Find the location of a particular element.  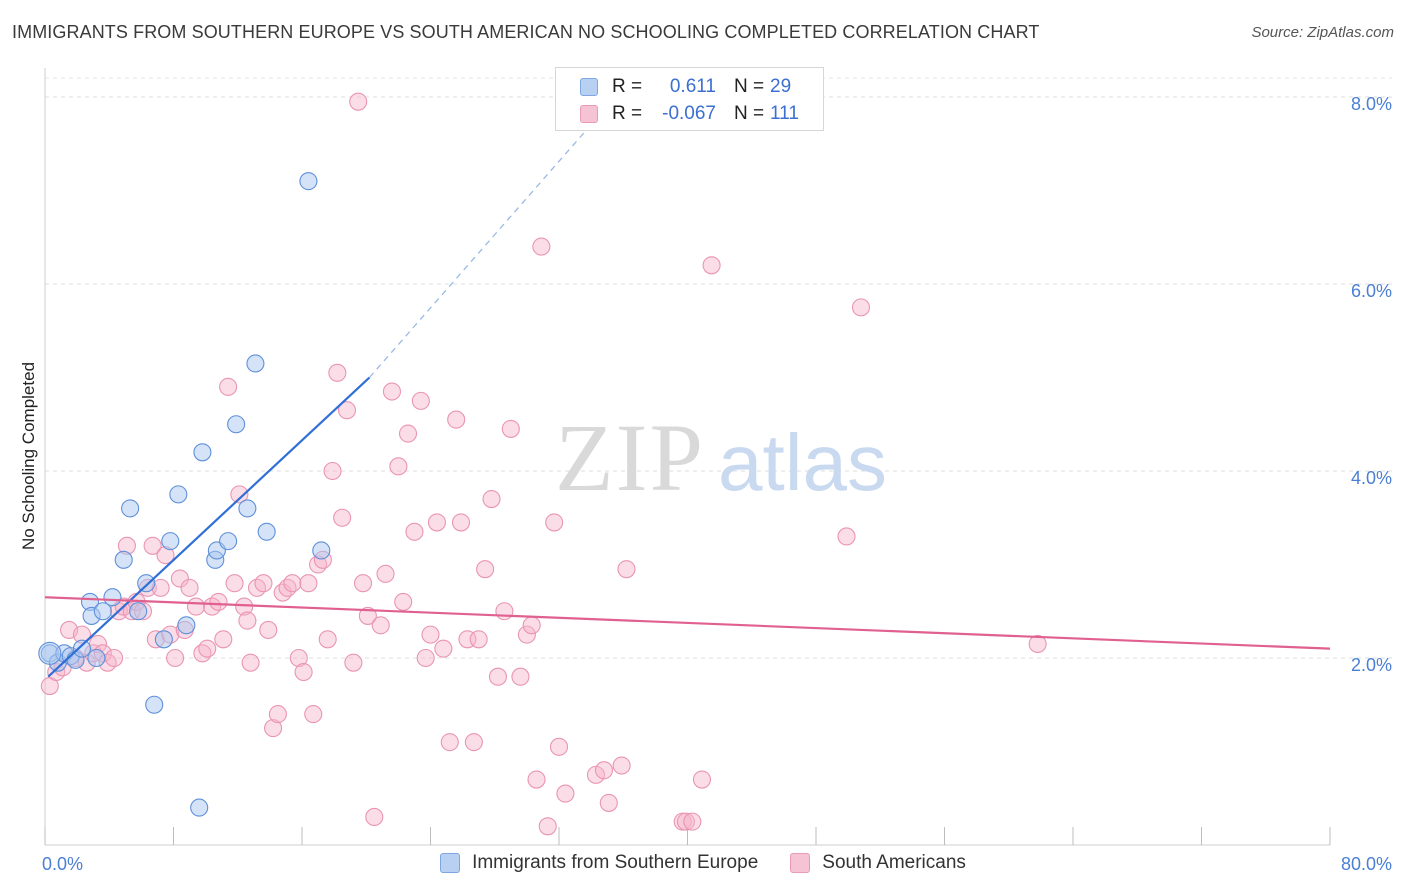

legend-item-southern-europe: Immigrants from Southern Europe is located at coordinates (599, 863).